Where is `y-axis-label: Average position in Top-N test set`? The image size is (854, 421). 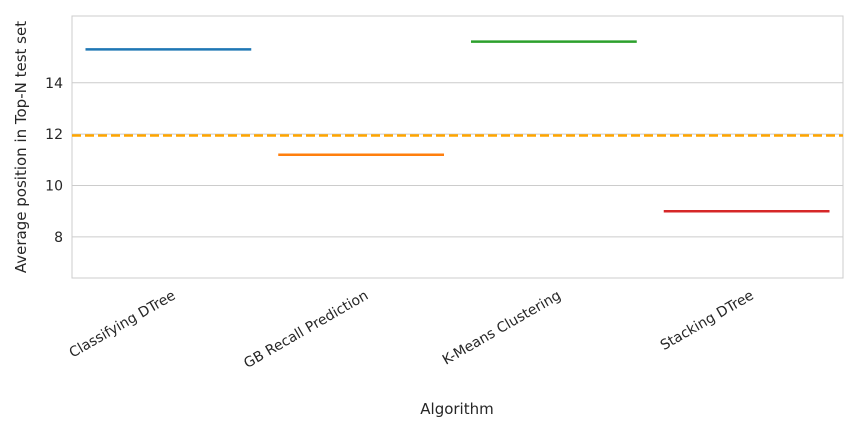
y-axis-label: Average position in Top-N test set is located at coordinates (21, 147).